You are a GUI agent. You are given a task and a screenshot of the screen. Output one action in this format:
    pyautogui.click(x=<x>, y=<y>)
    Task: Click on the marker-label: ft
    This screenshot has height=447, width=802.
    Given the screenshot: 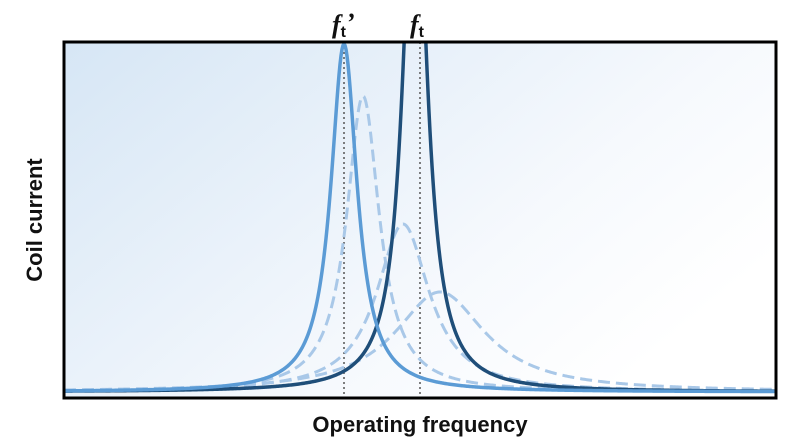 What is the action you would take?
    pyautogui.click(x=417, y=25)
    